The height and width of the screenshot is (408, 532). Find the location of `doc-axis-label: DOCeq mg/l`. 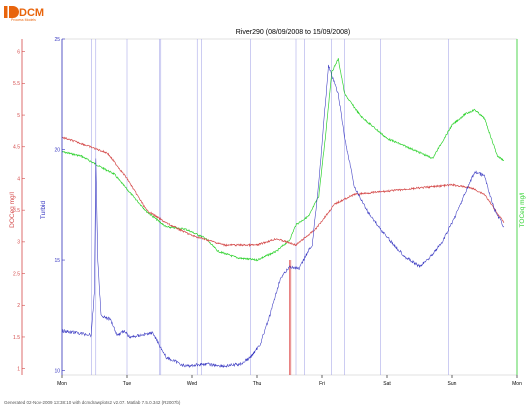

doc-axis-label: DOCeq mg/l is located at coordinates (12, 210).